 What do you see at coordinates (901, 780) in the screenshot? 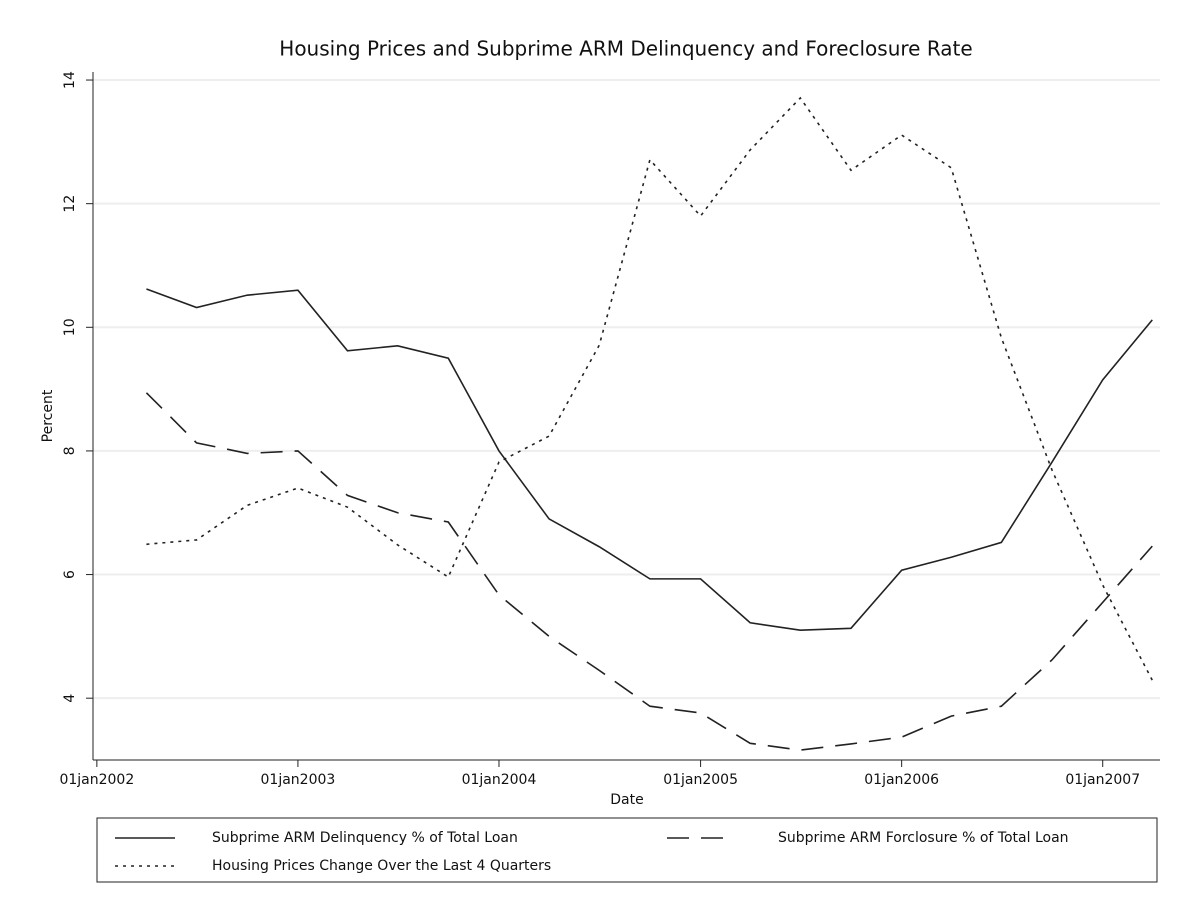
I see `x-tick-label: 01jan2006` at bounding box center [901, 780].